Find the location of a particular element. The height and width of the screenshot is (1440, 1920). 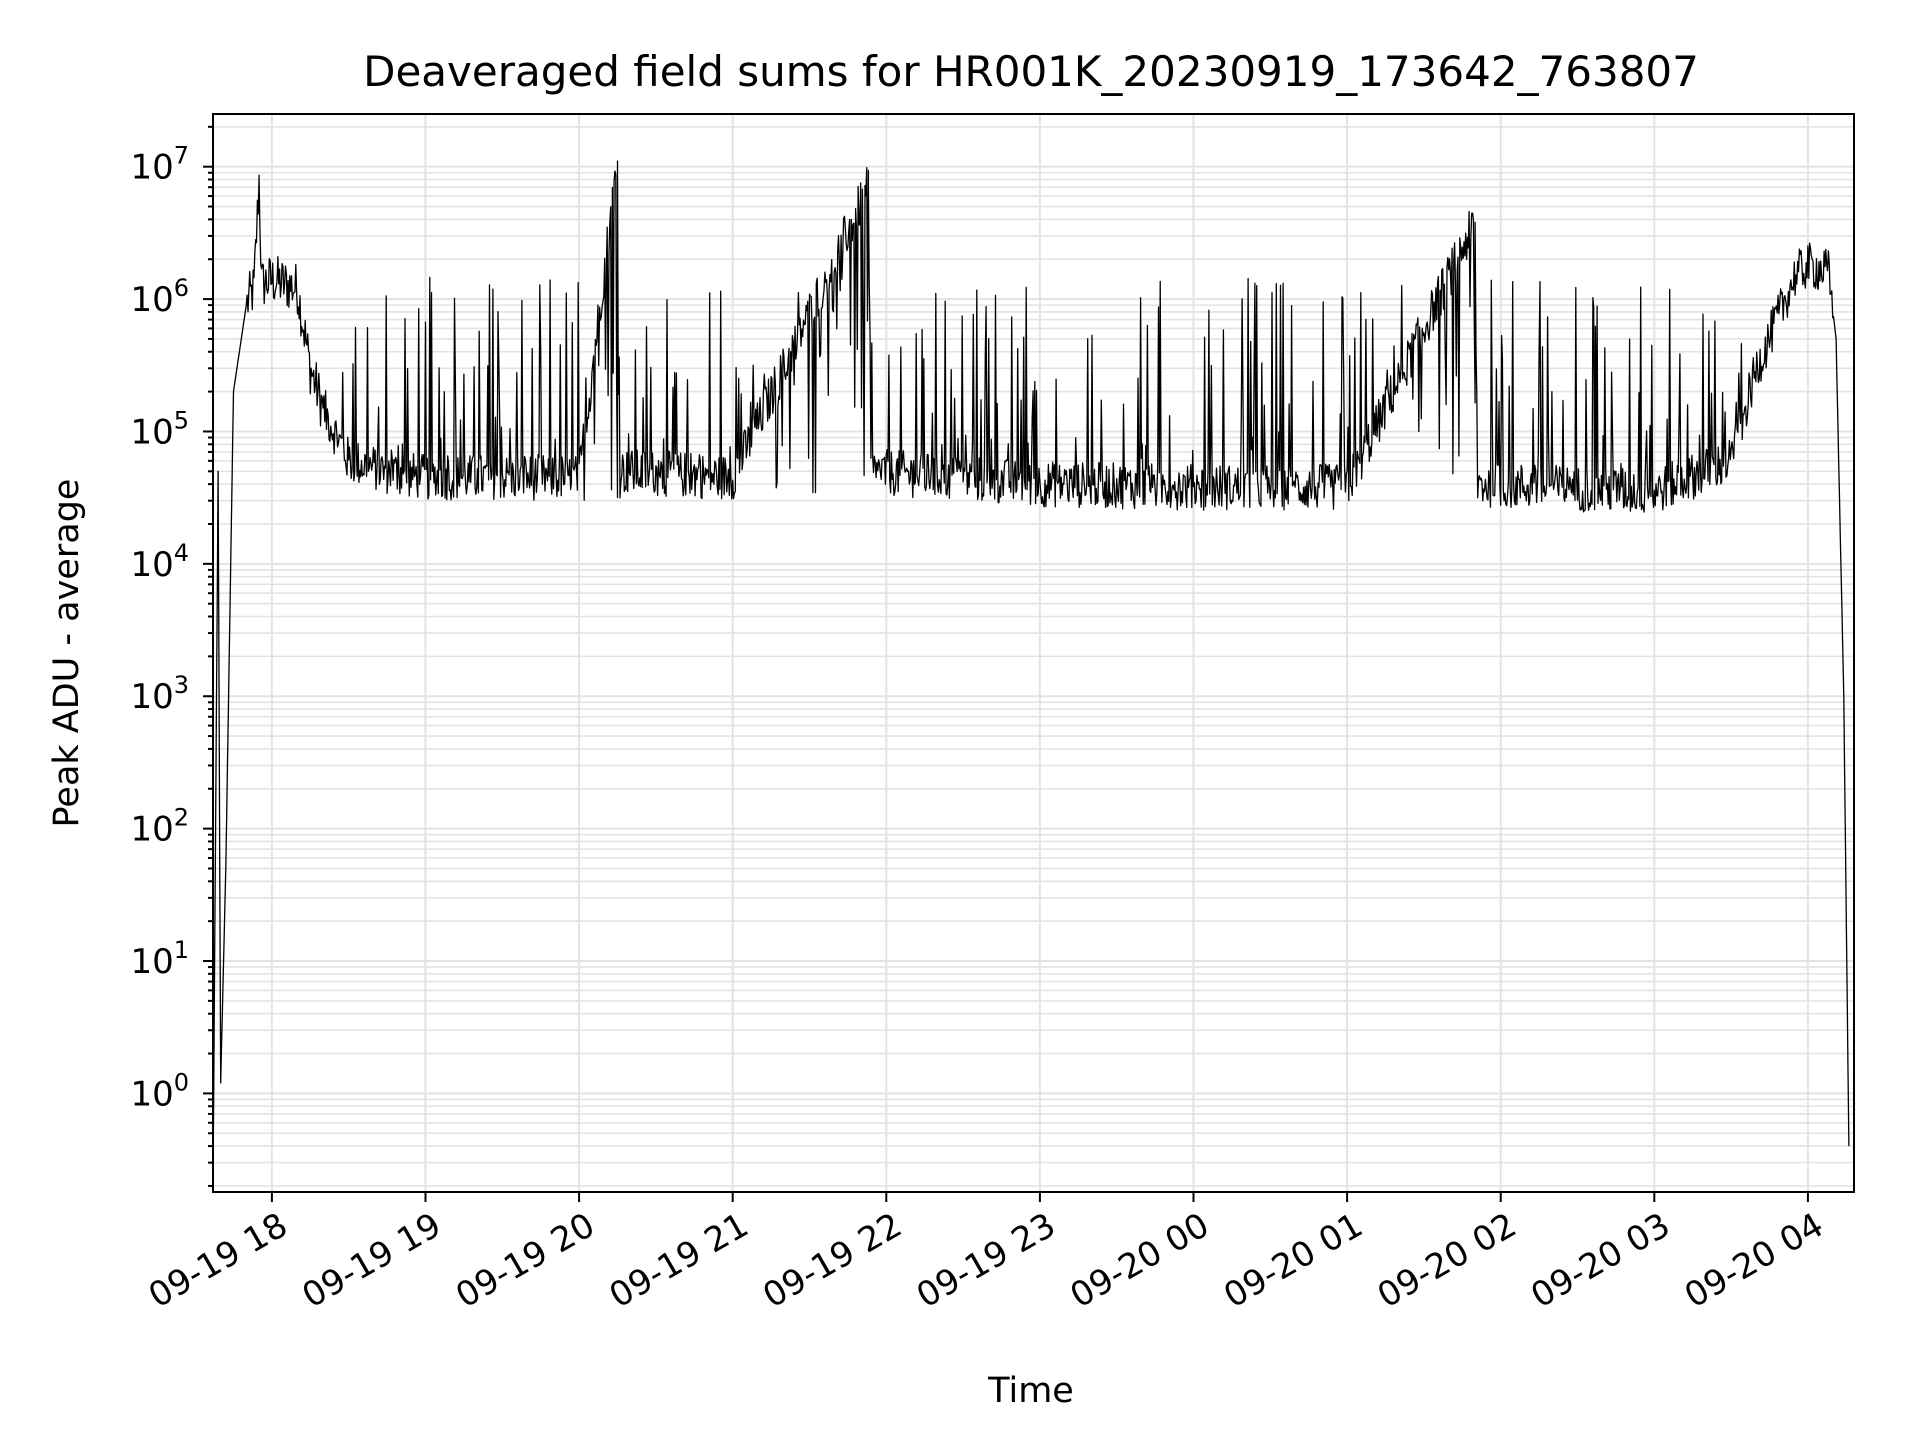

x-tick-label: 09-19 20 is located at coordinates (525, 1260).